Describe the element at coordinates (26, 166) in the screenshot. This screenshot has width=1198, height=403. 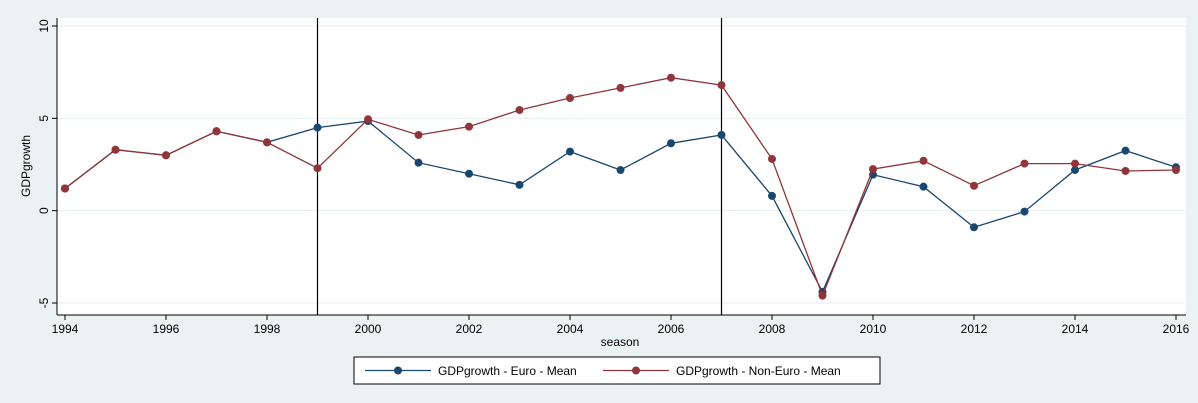
I see `y-axis-title: GDPgrowth` at that location.